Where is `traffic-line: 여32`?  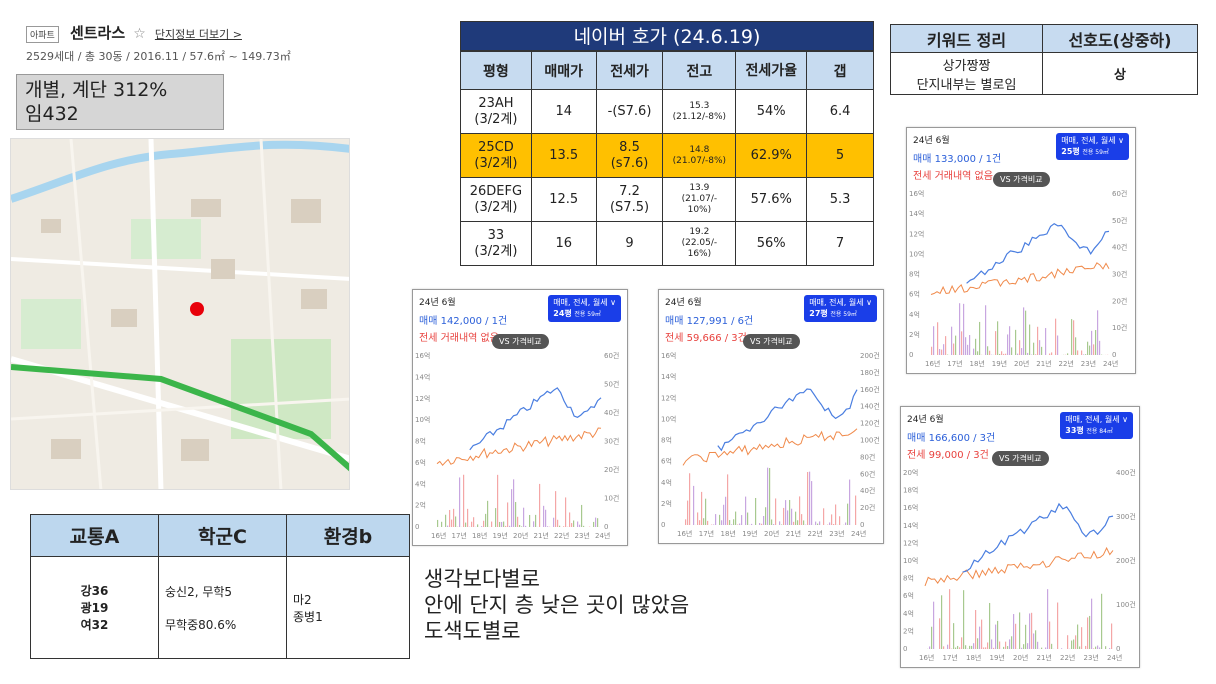
traffic-line: 여32 is located at coordinates (94, 625).